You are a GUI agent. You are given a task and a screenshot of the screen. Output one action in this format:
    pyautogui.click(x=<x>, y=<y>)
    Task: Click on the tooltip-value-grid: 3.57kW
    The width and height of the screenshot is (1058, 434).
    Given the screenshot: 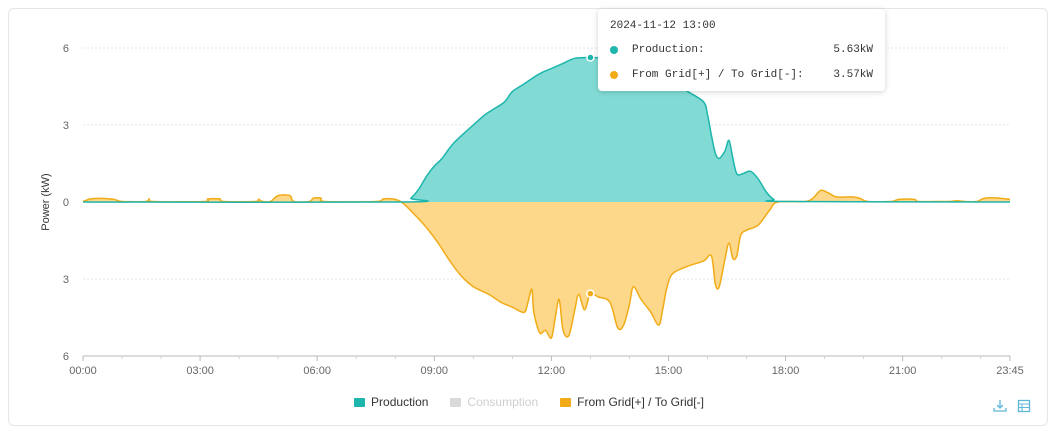 What is the action you would take?
    pyautogui.click(x=853, y=75)
    